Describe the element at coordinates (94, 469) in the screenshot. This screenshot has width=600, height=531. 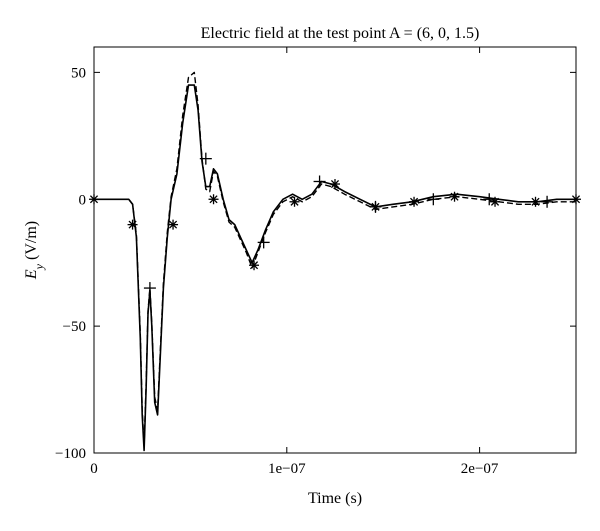
I see `x-tick-label: 0` at that location.